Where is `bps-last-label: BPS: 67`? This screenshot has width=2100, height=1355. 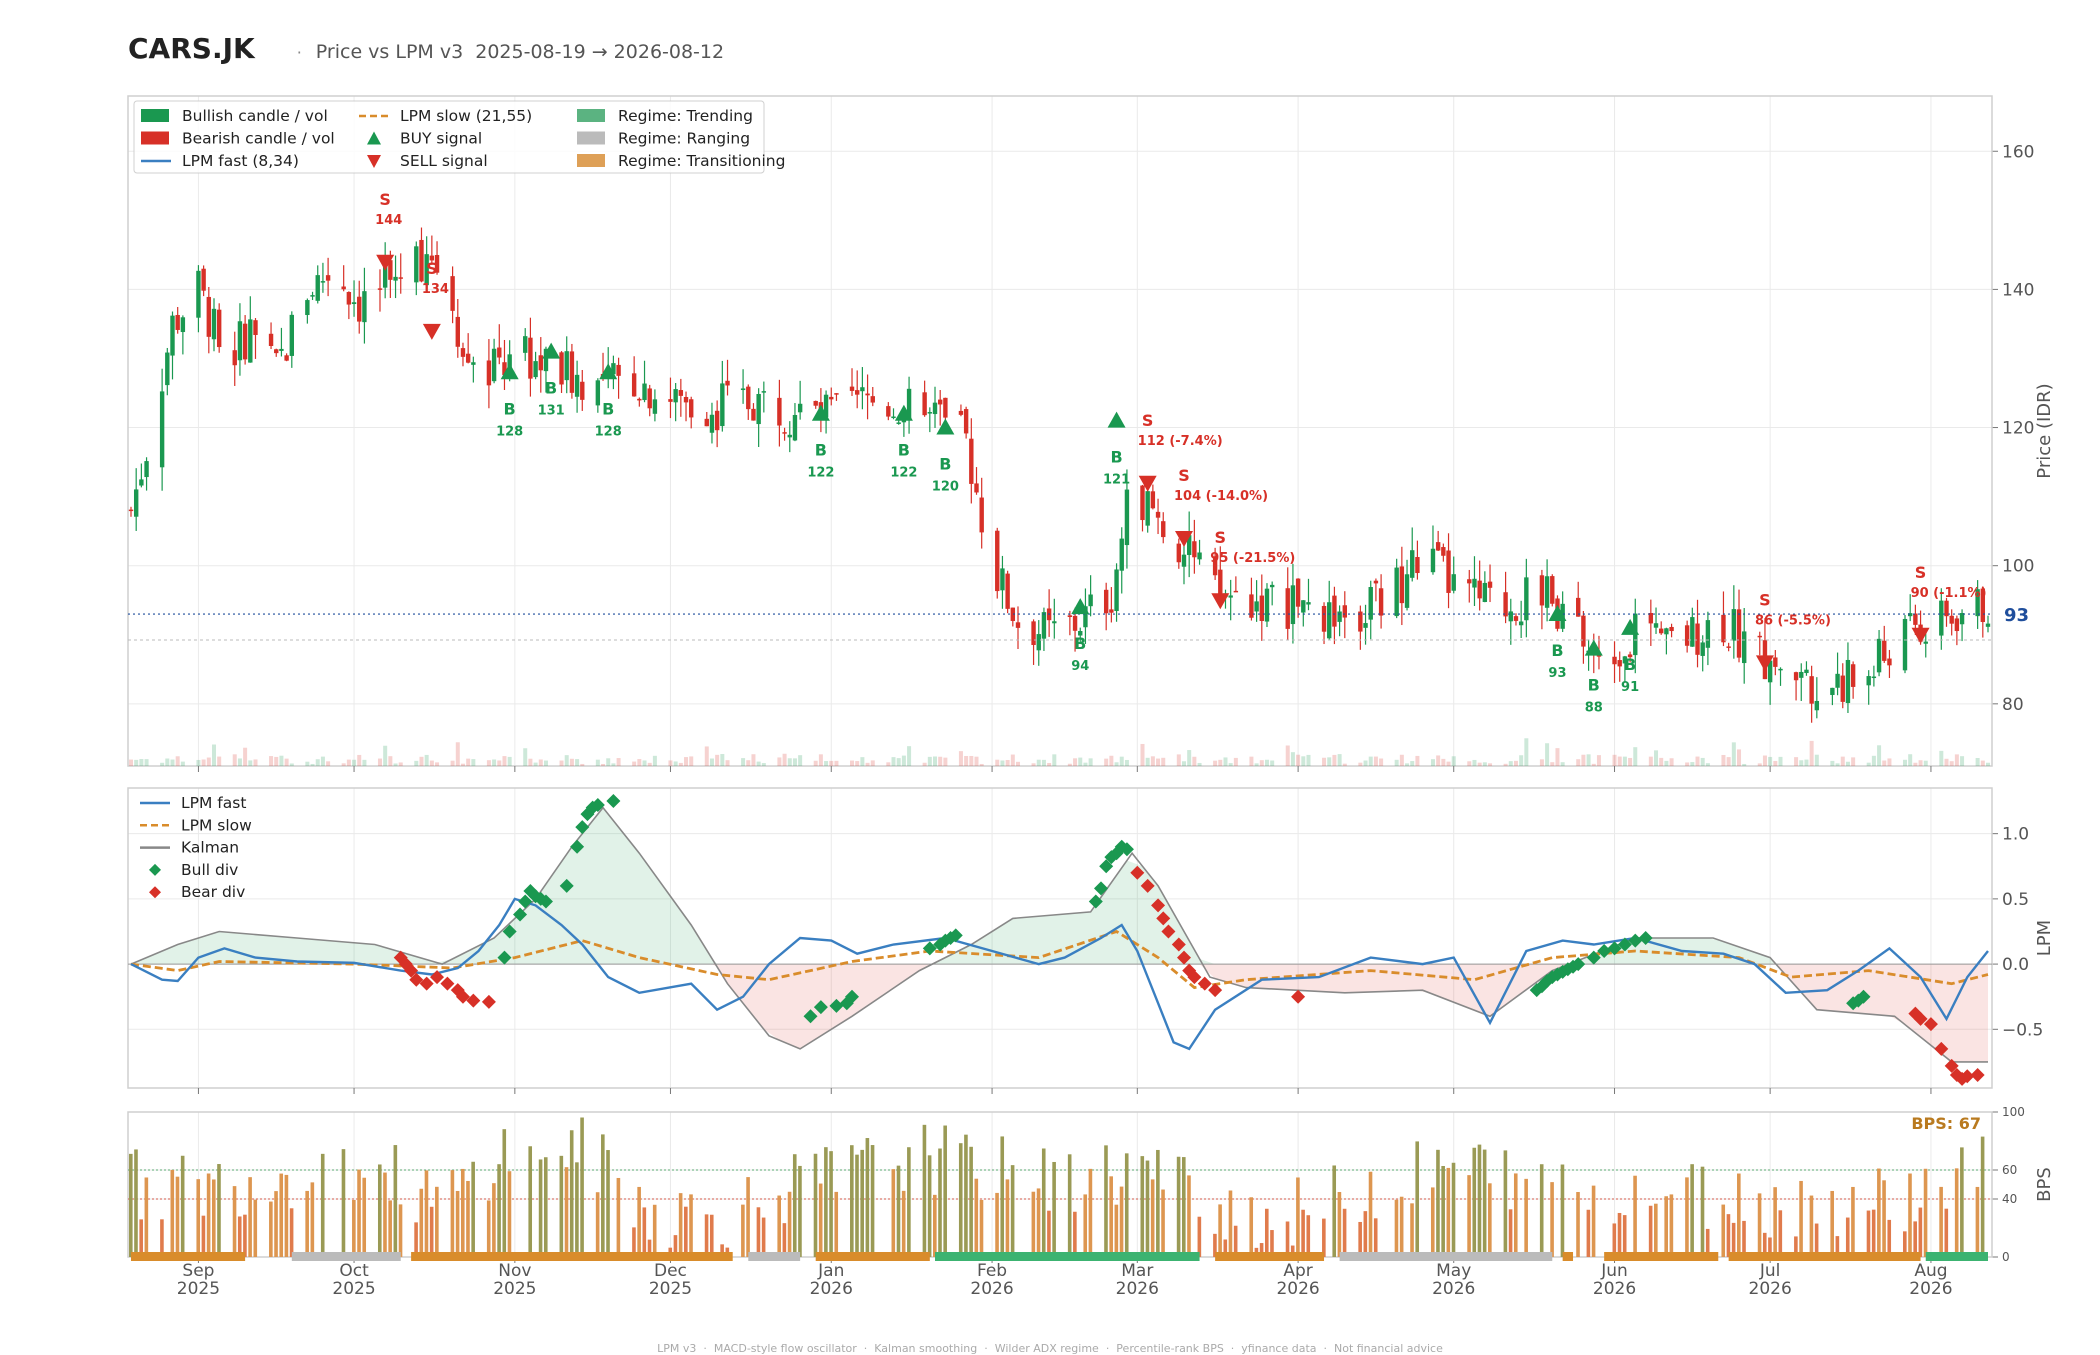
bps-last-label: BPS: 67 is located at coordinates (1946, 1123).